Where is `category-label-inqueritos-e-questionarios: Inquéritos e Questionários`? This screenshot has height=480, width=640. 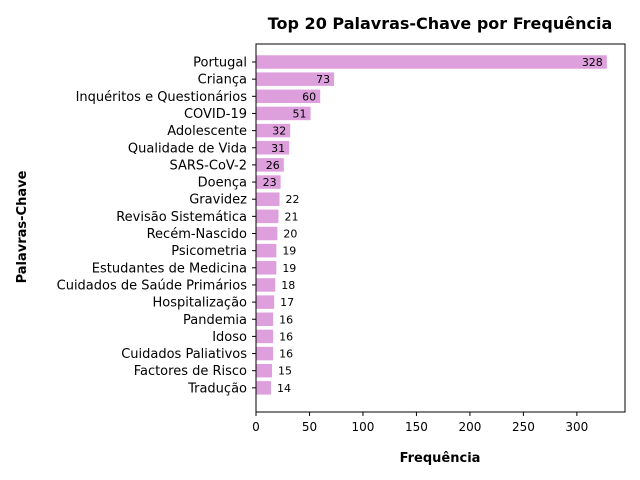
category-label-inqueritos-e-questionarios: Inquéritos e Questionários is located at coordinates (162, 97).